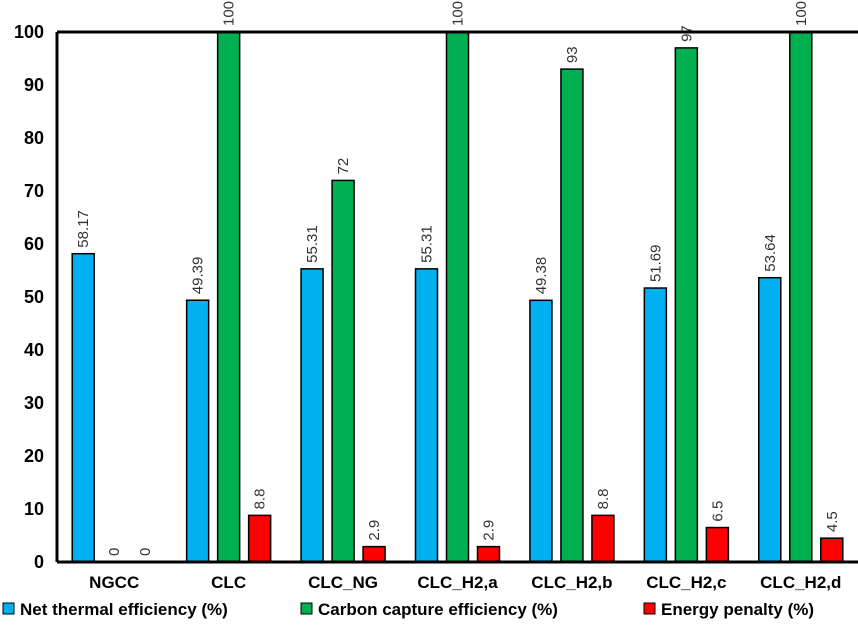 Image resolution: width=858 pixels, height=629 pixels. I want to click on data-label: 97, so click(686, 33).